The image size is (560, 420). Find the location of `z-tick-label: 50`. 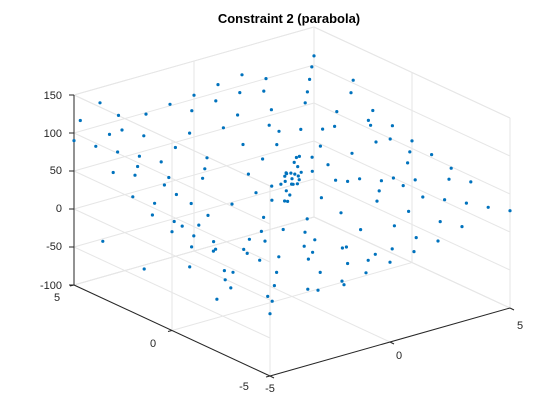

z-tick-label: 50 is located at coordinates (56, 171).